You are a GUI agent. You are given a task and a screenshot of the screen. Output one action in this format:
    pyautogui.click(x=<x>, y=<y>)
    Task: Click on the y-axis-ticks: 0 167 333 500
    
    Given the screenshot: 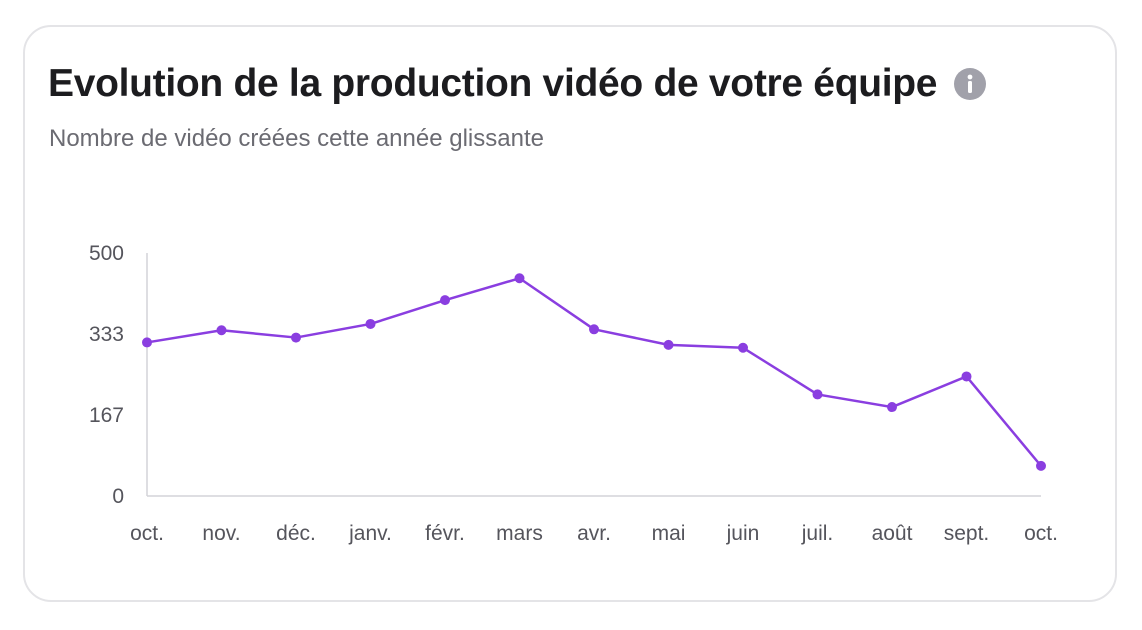 What is the action you would take?
    pyautogui.click(x=106, y=375)
    